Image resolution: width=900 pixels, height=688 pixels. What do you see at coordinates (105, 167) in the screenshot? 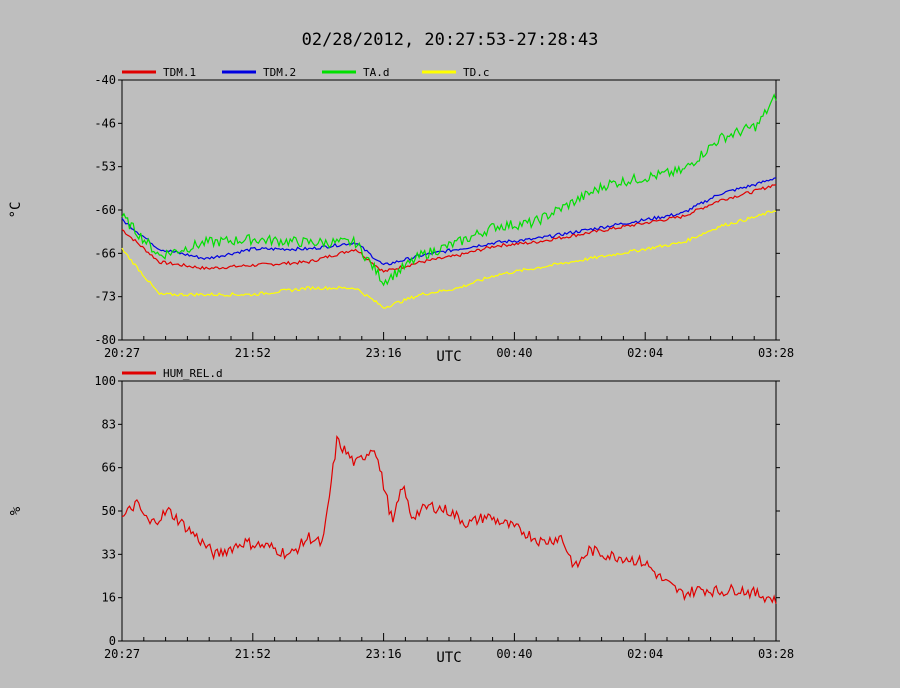
I see `temperature-y-tick-label: -53` at bounding box center [105, 167].